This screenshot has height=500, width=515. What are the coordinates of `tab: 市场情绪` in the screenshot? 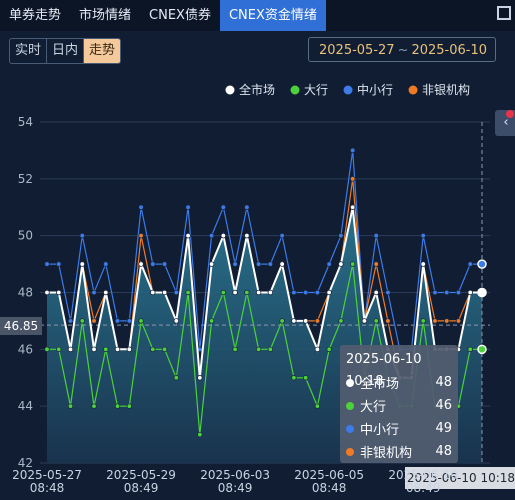 It's located at (105, 15).